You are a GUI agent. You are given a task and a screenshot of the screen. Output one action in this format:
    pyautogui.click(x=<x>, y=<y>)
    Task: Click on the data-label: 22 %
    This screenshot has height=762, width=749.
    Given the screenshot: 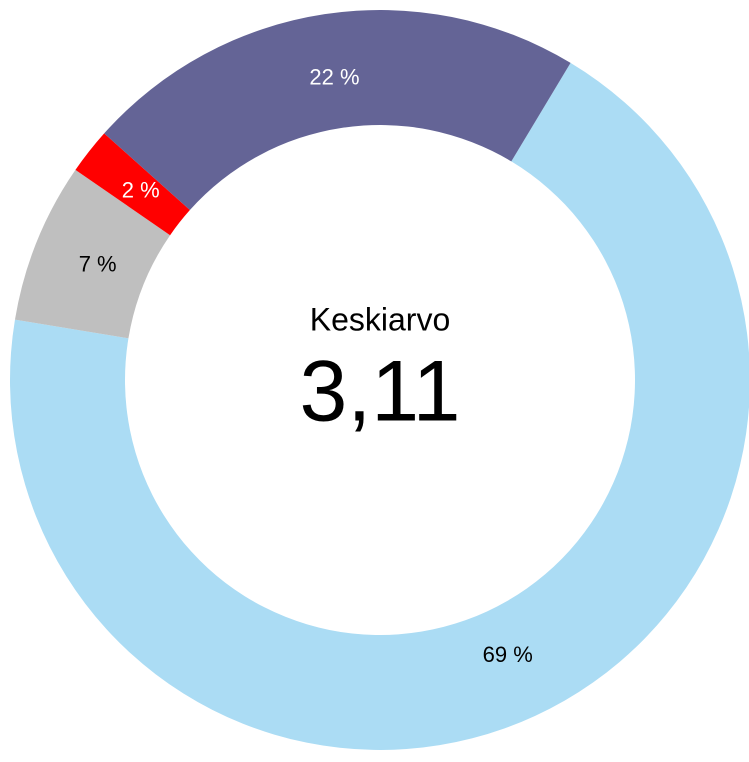 What is the action you would take?
    pyautogui.click(x=334, y=77)
    